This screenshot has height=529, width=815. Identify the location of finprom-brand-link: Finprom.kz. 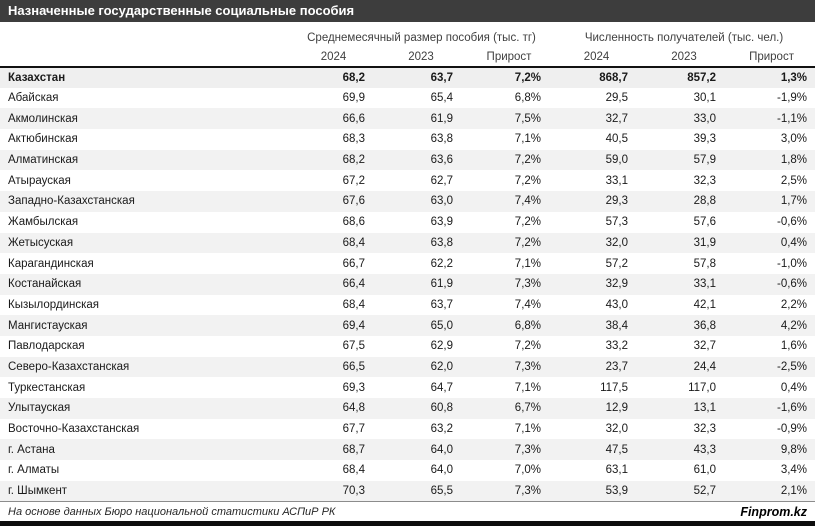
(773, 511).